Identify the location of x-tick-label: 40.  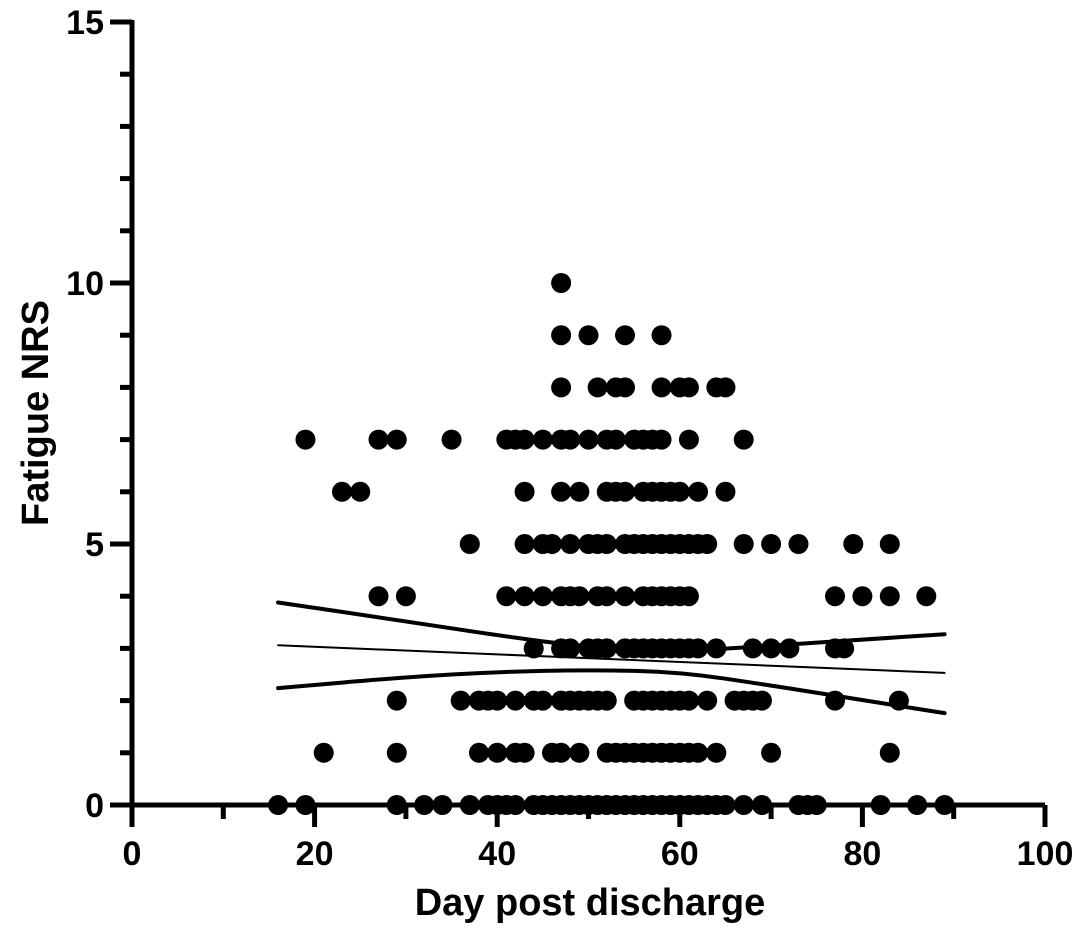
(497, 854).